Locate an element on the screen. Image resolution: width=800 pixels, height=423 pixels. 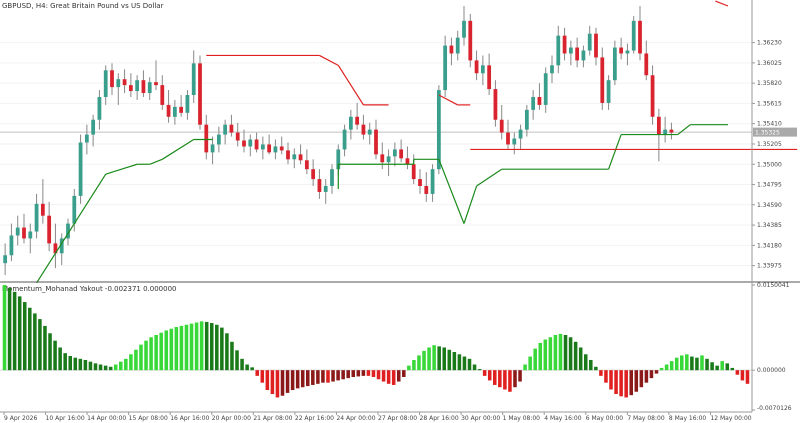
price-axis-label: 1.35000 is located at coordinates (769, 164).